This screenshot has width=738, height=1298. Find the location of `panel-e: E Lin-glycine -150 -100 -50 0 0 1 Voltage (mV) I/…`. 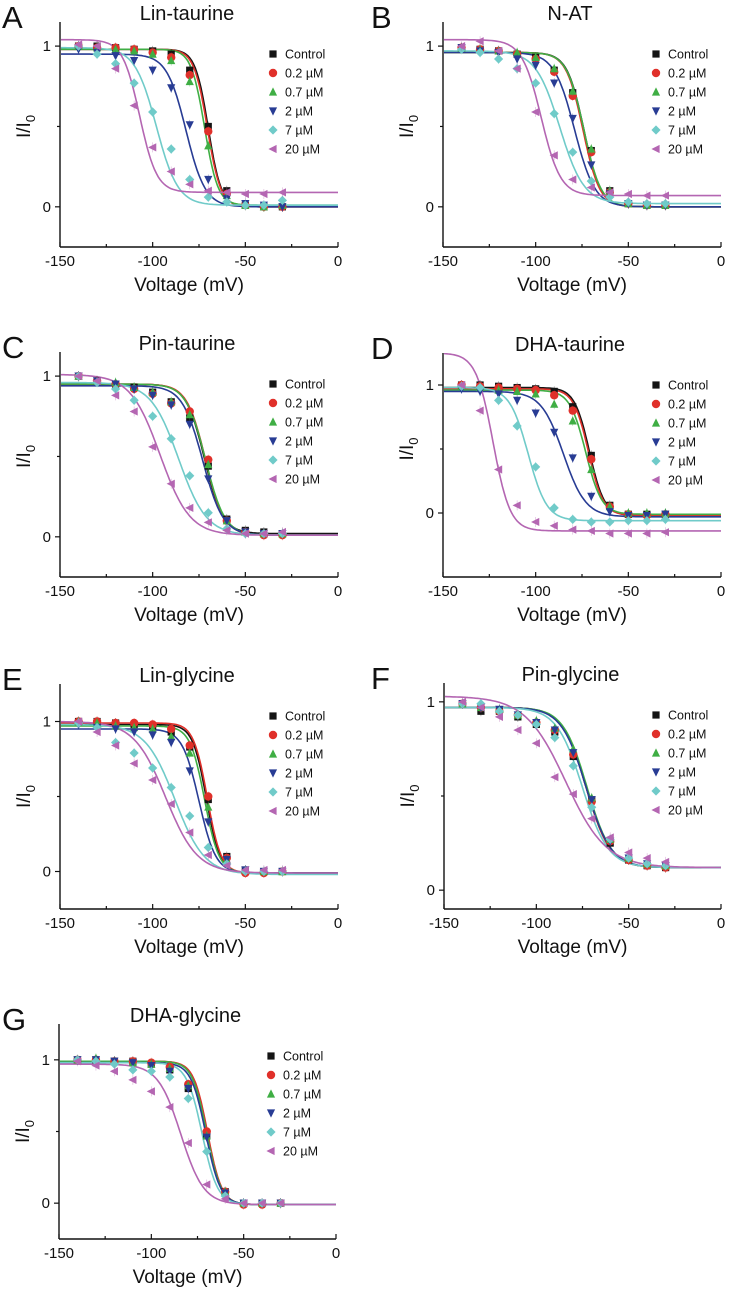

panel-e: E Lin-glycine -150 -100 -50 0 0 1 Voltage (mV) I/… is located at coordinates (172, 810).